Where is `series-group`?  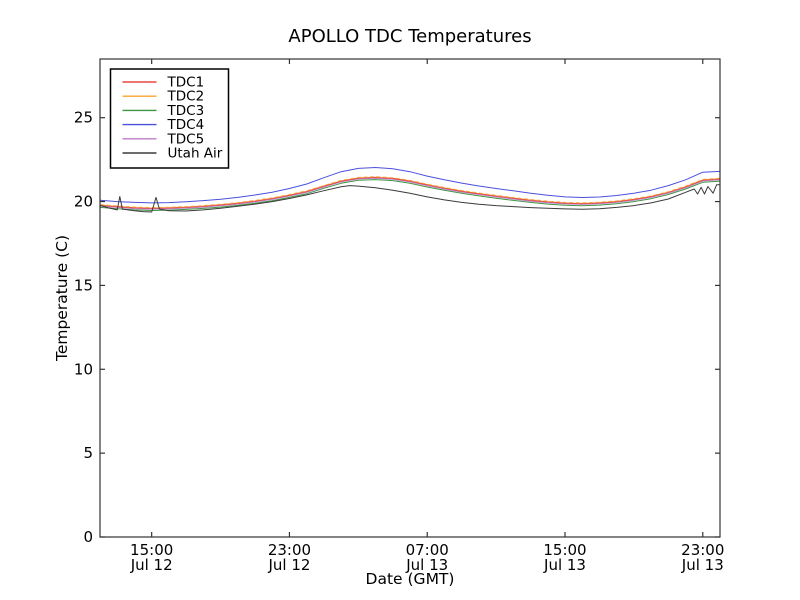 series-group is located at coordinates (410, 190).